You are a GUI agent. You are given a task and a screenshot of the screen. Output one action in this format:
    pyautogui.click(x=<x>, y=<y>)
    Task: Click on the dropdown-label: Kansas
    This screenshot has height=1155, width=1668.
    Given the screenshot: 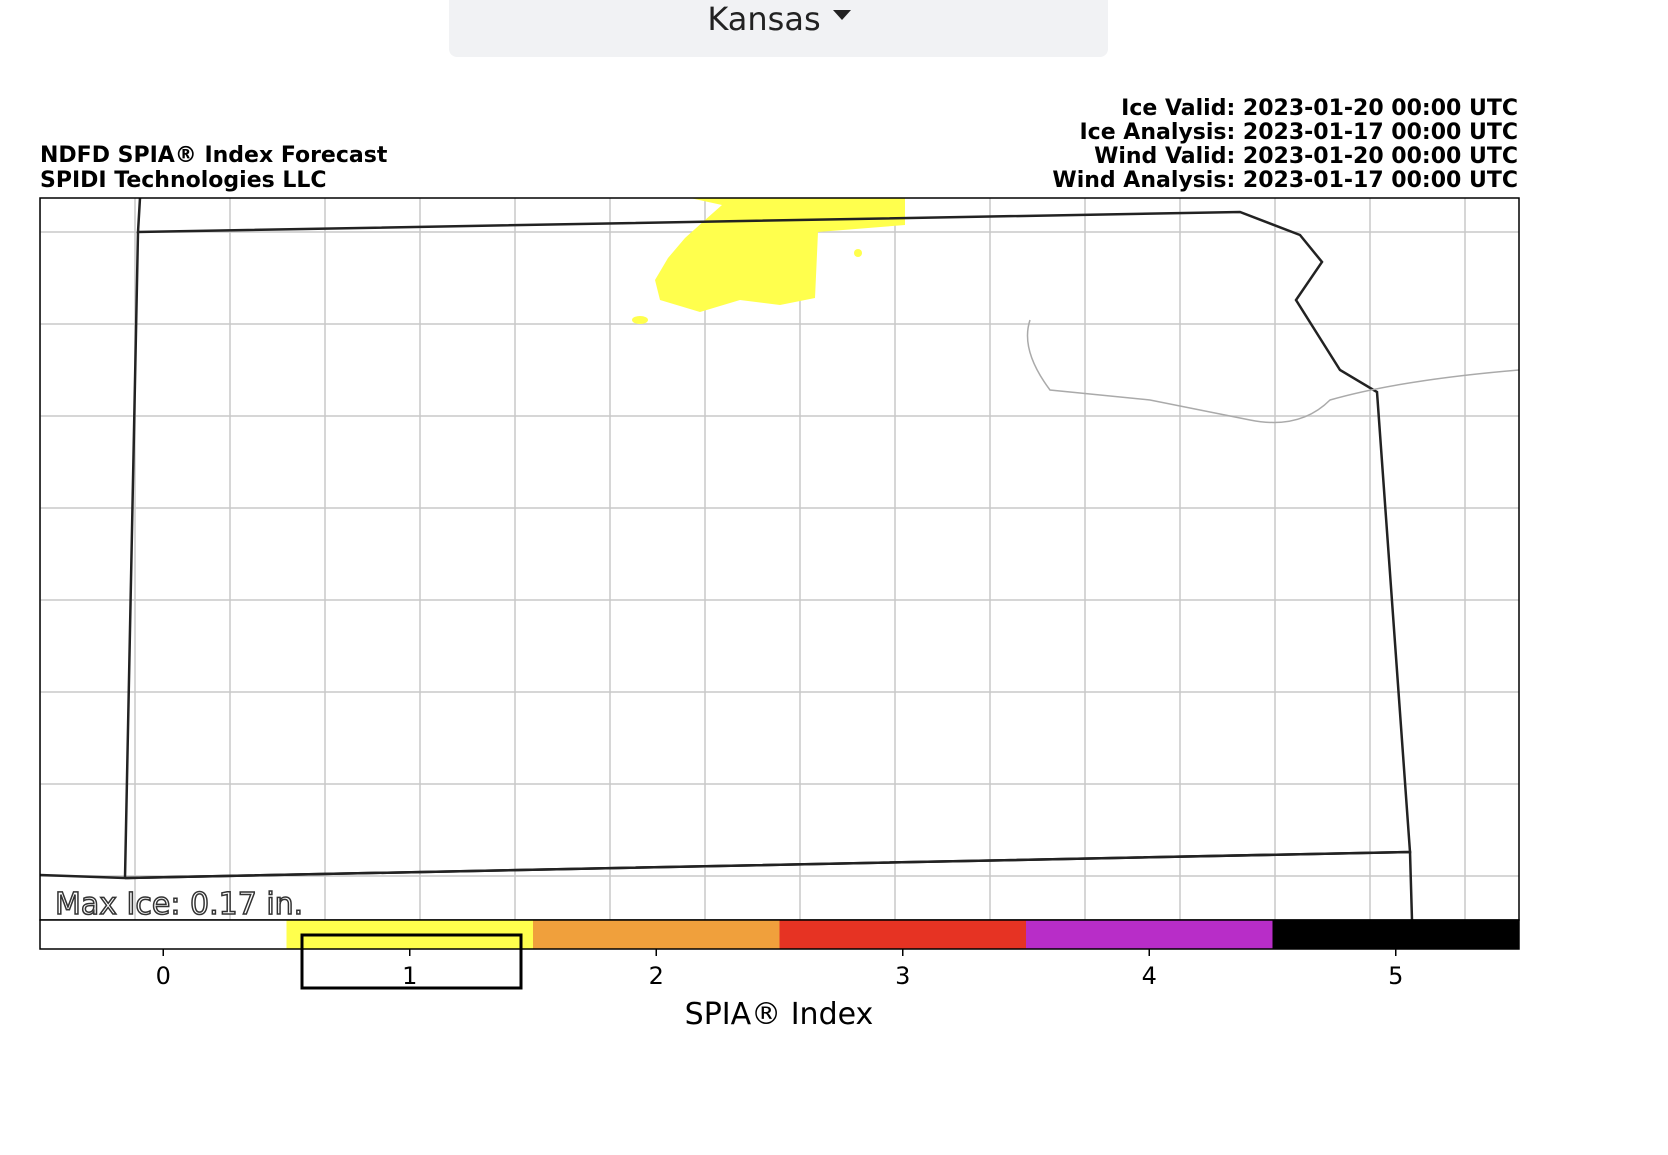 What is the action you would take?
    pyautogui.click(x=763, y=19)
    